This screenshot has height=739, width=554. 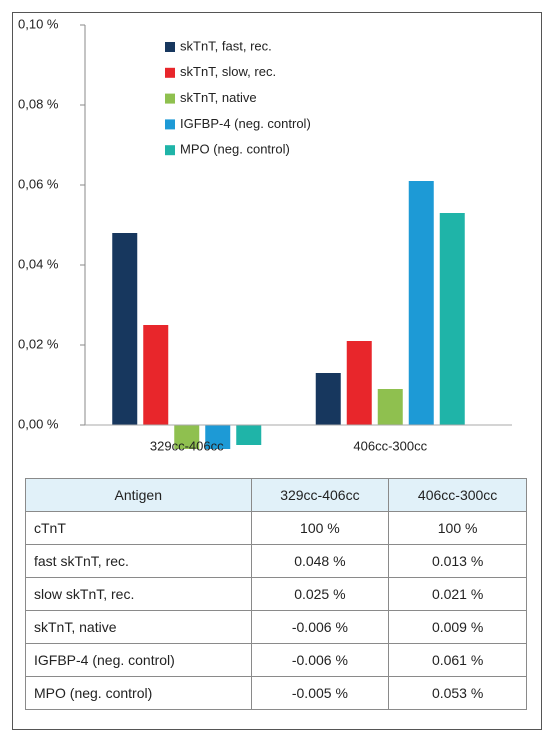 I want to click on table-cell: MPO (neg. control), so click(x=138, y=693).